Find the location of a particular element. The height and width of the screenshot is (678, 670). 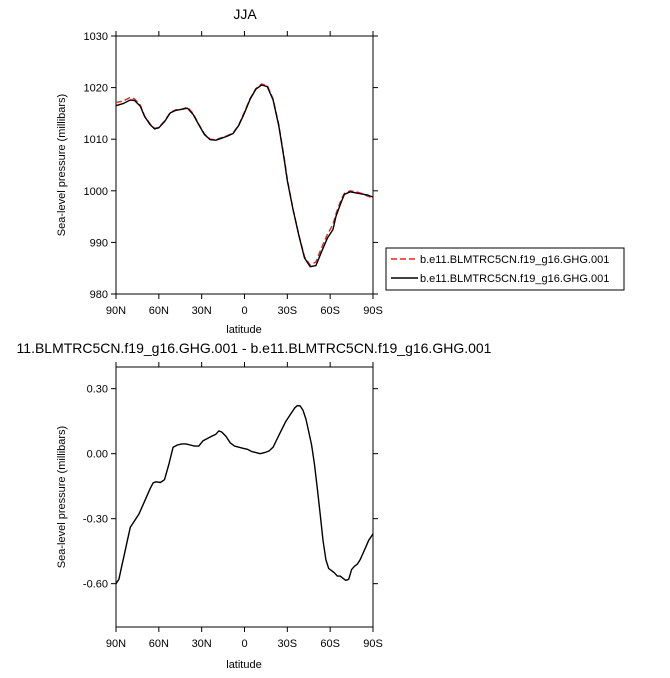

top-y-tick-label: 1030 is located at coordinates (96, 37).